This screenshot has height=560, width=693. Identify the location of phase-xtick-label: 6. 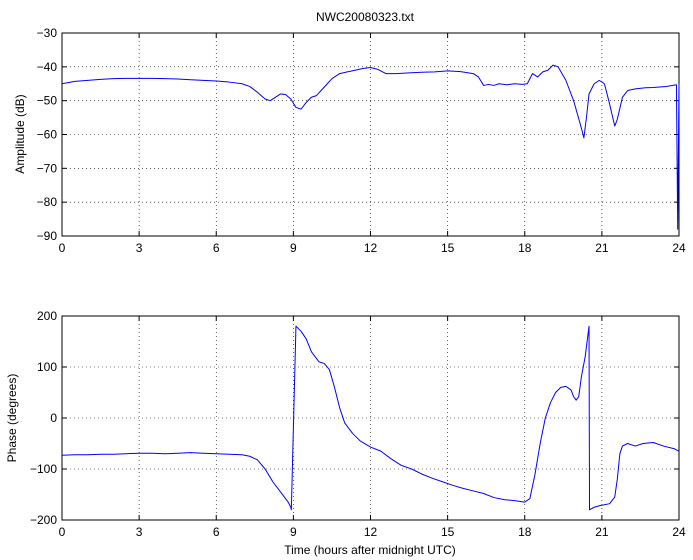
(216, 532).